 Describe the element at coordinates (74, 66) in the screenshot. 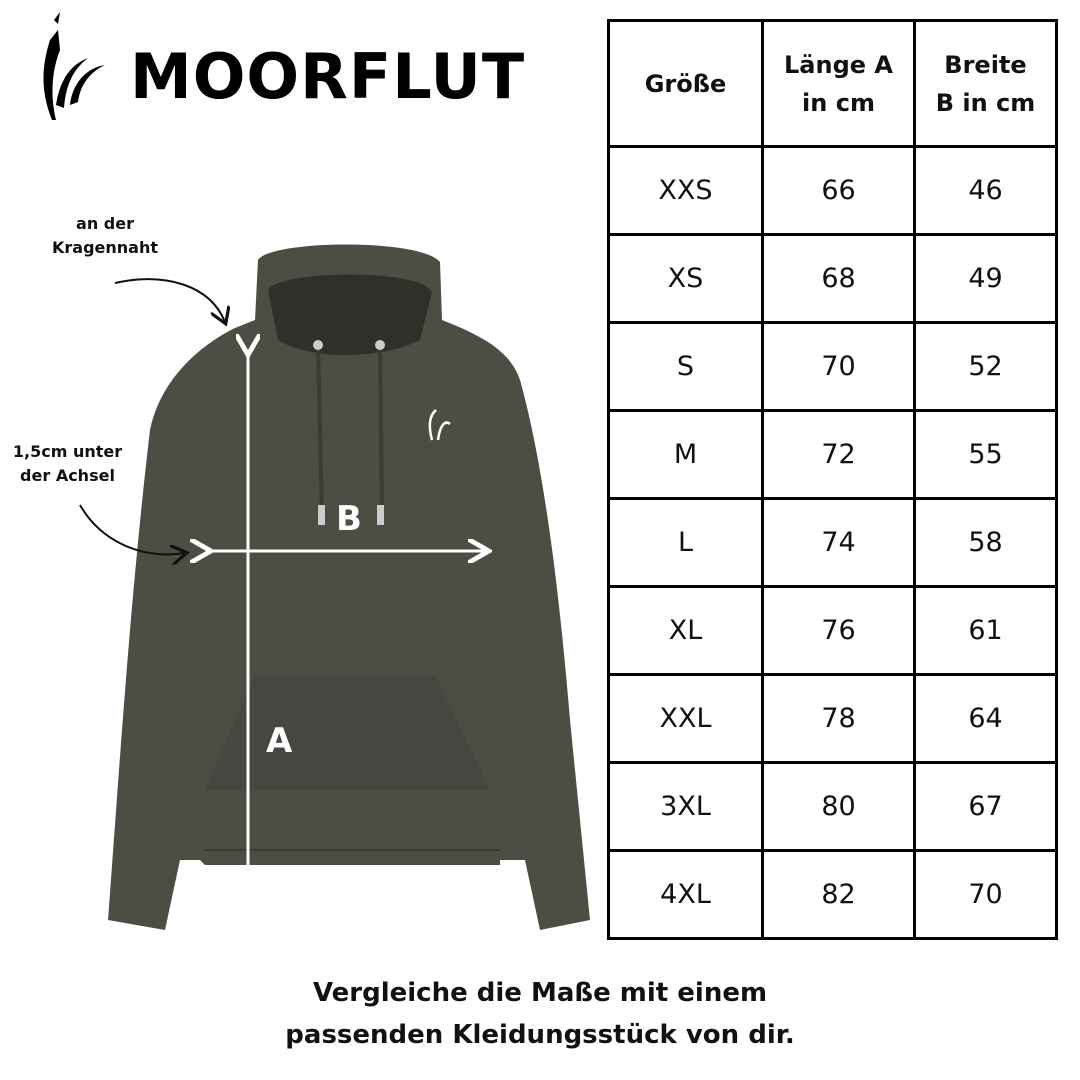

I see `cattail-reed-icon` at that location.